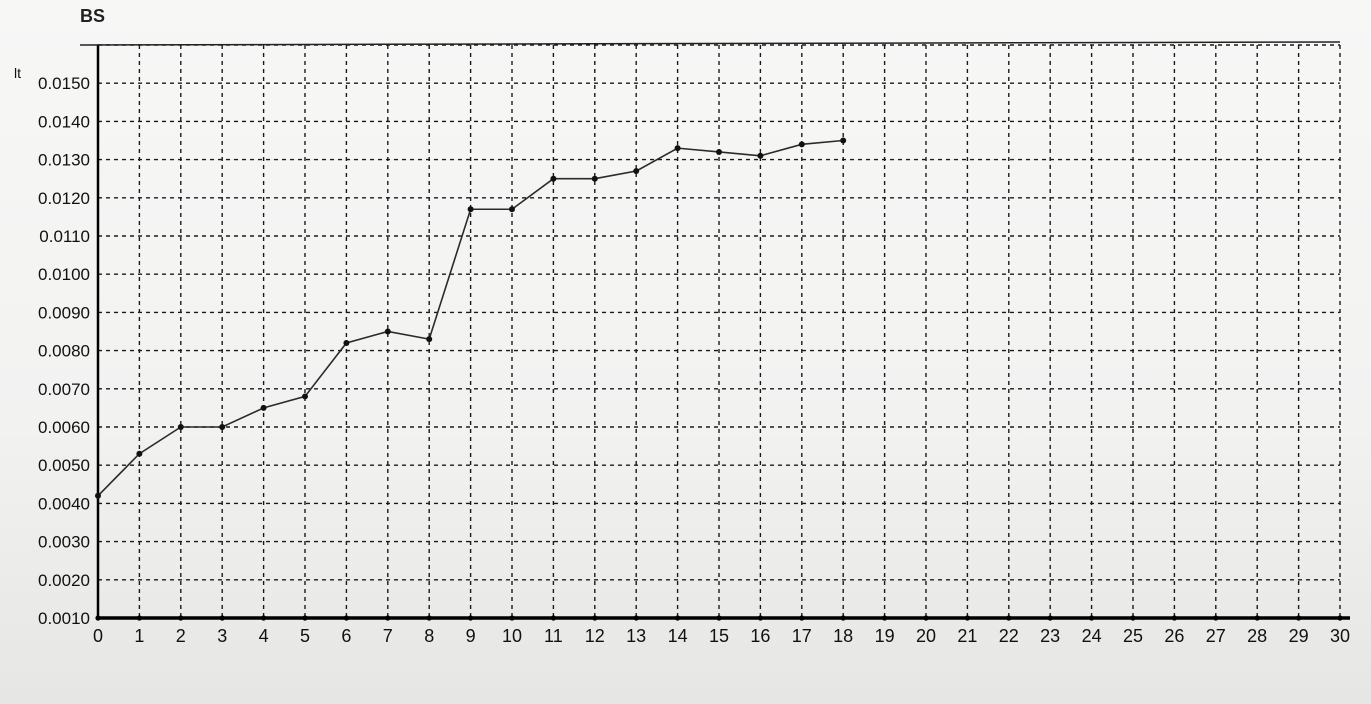 The width and height of the screenshot is (1371, 704). Describe the element at coordinates (967, 636) in the screenshot. I see `x-tick-label: 21` at that location.